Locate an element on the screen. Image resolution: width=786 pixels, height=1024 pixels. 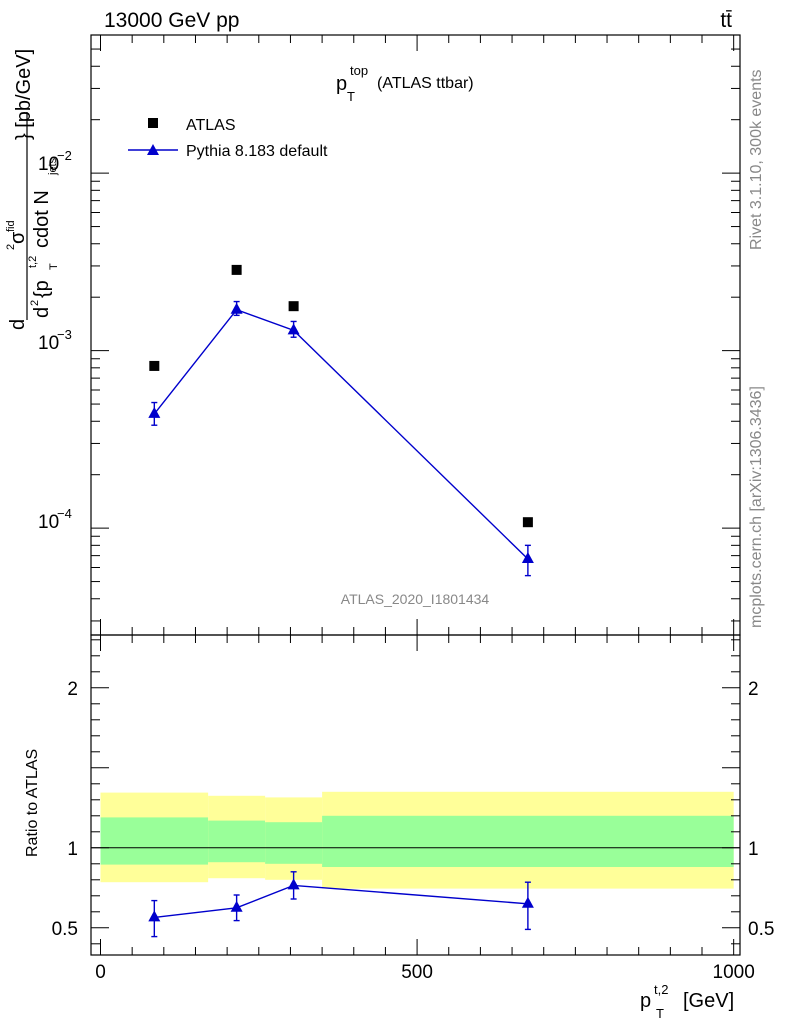
ratio-pythia-line is located at coordinates (341, 901).